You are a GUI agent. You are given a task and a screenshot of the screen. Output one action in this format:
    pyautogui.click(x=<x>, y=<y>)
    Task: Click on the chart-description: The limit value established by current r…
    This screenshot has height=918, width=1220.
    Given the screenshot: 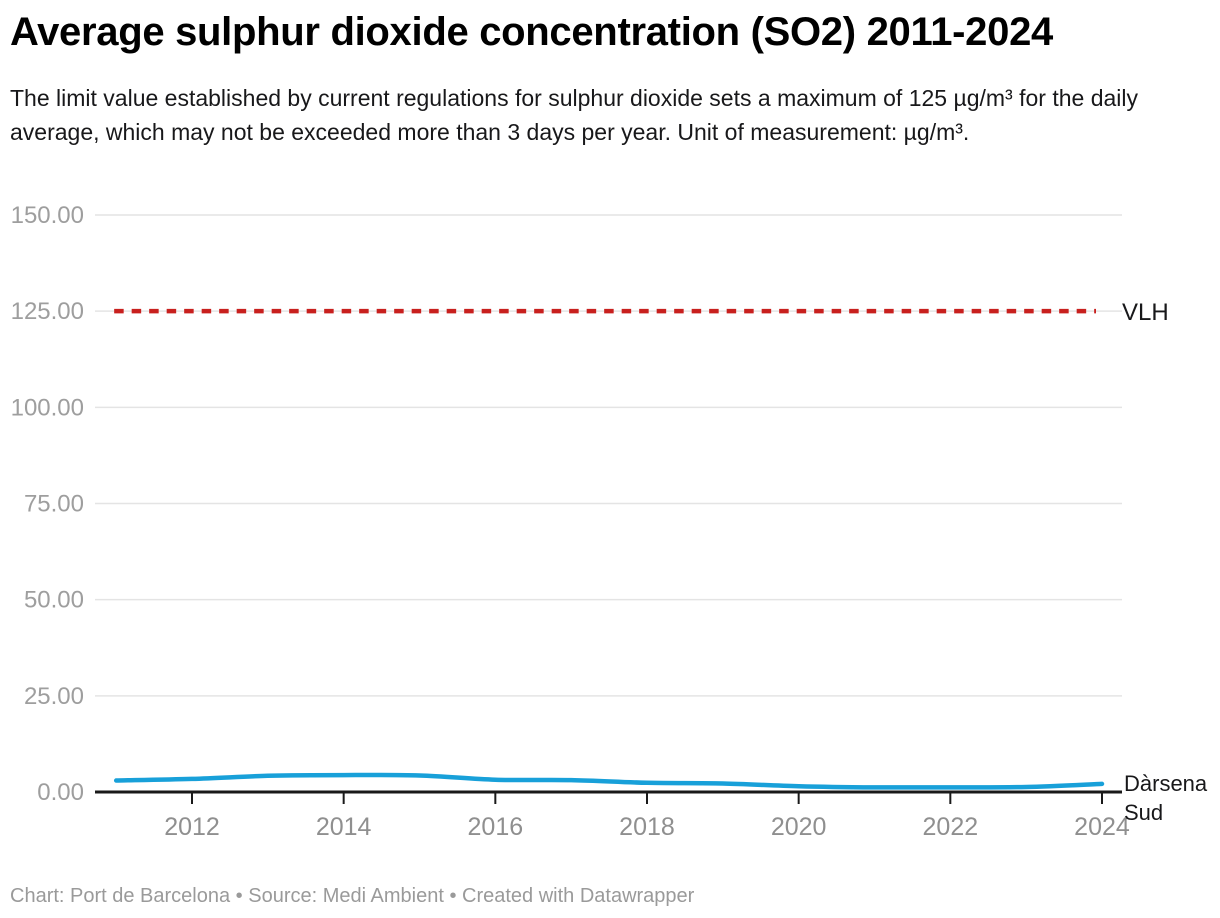 What is the action you would take?
    pyautogui.click(x=574, y=115)
    